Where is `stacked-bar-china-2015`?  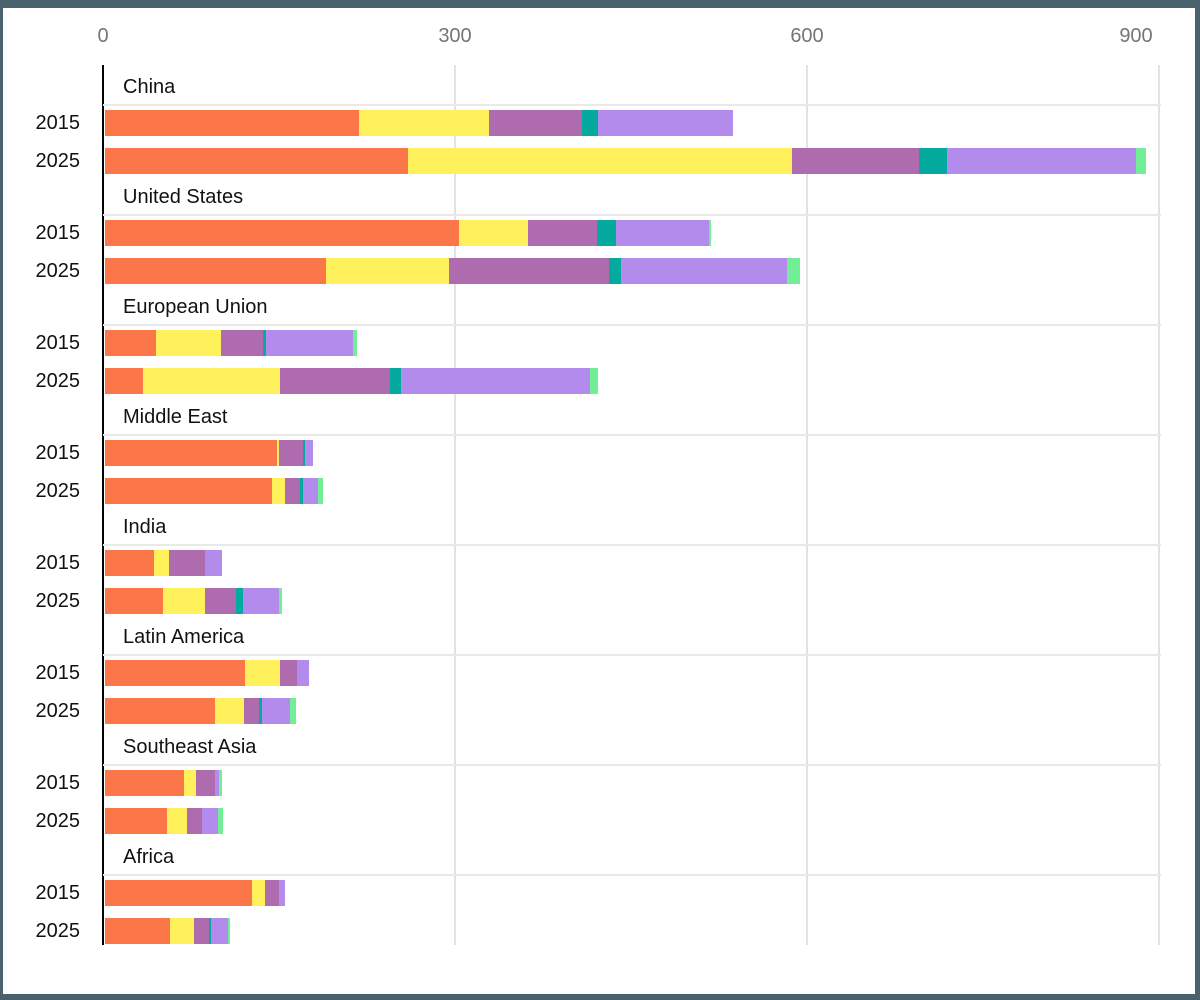 stacked-bar-china-2015 is located at coordinates (419, 123).